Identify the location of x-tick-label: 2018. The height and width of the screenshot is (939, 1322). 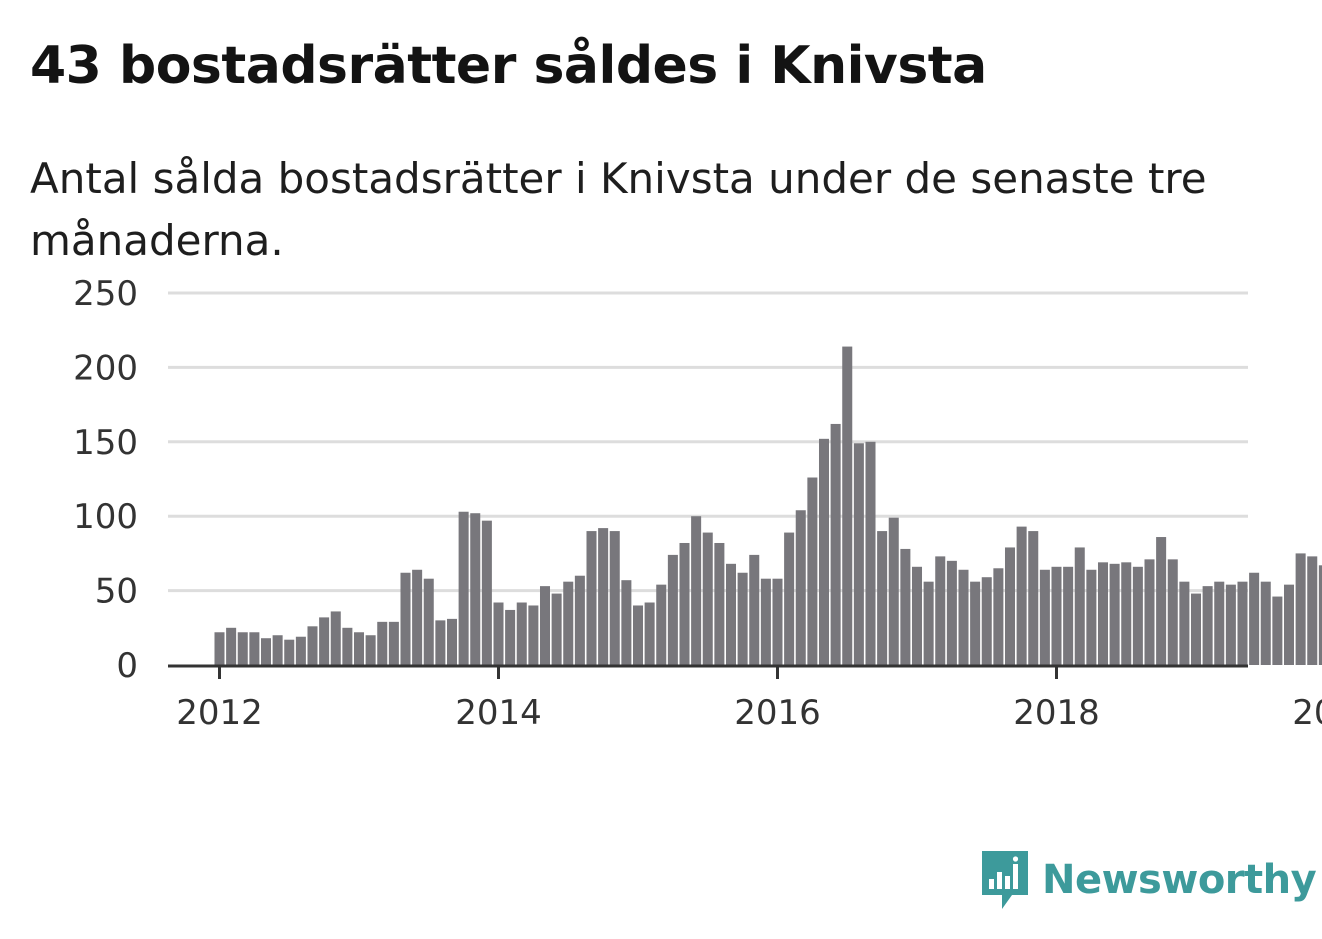
(1056, 713).